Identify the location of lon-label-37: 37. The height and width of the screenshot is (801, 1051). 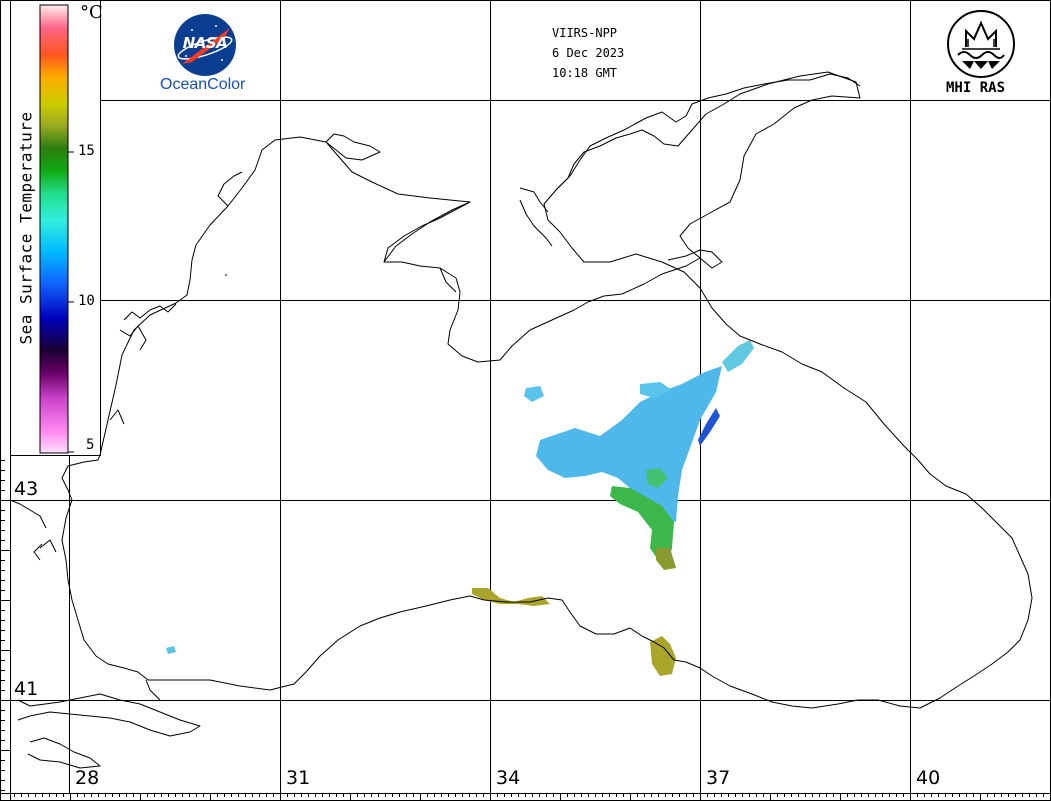
(718, 778).